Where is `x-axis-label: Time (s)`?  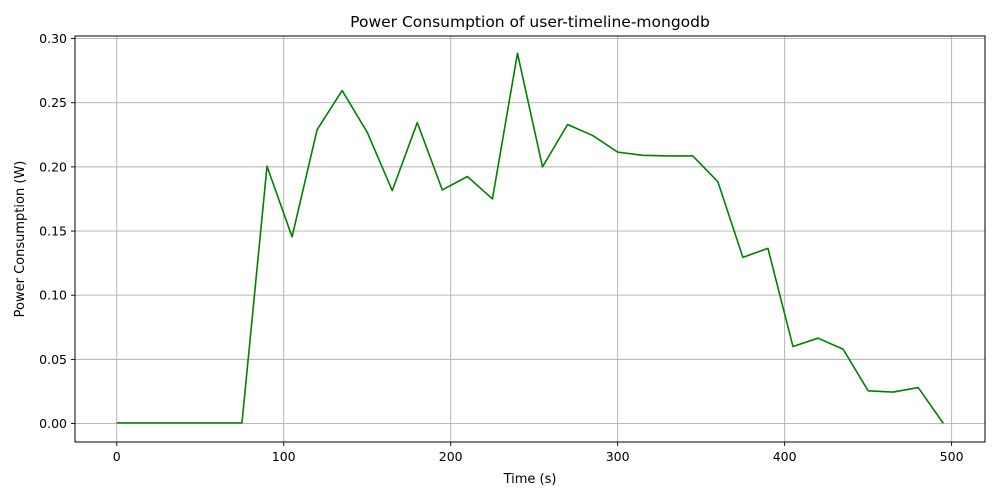
x-axis-label: Time (s) is located at coordinates (530, 479).